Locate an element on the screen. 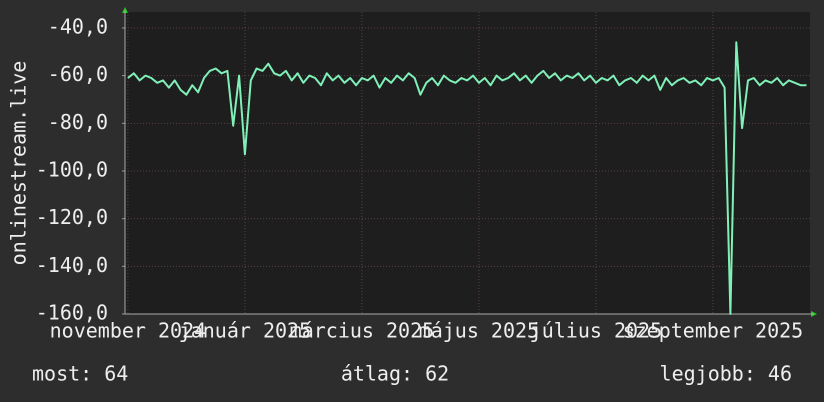 This screenshot has height=402, width=824. footer-average: átlag: 62 is located at coordinates (395, 374).